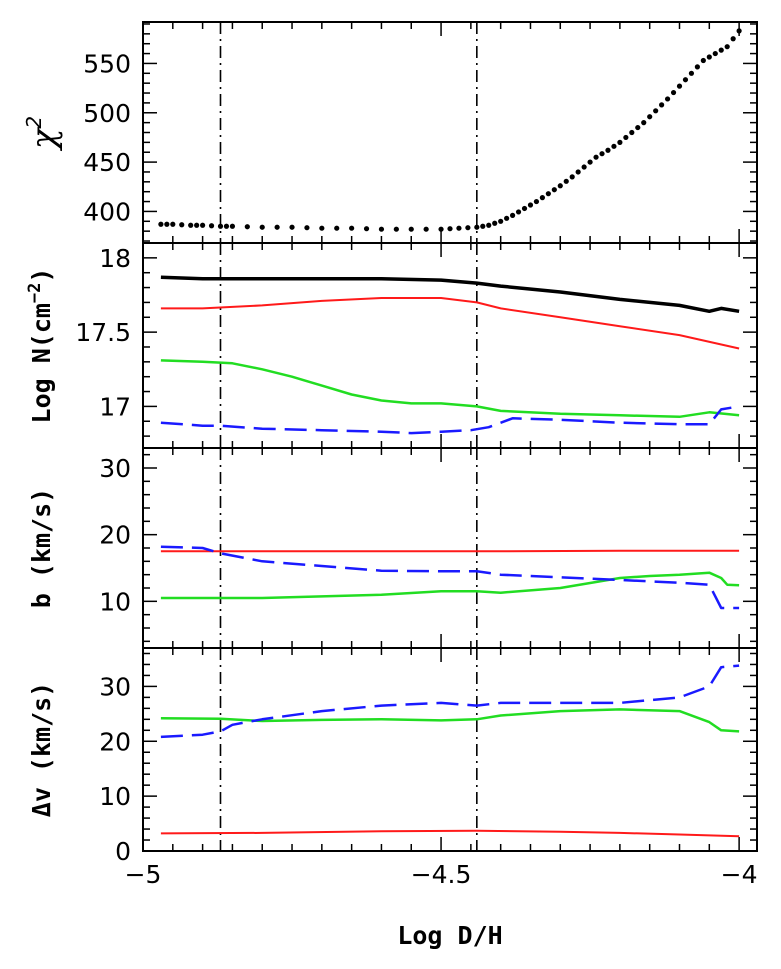 The image size is (781, 969). I want to click on y-tick-label: 450, so click(107, 162).